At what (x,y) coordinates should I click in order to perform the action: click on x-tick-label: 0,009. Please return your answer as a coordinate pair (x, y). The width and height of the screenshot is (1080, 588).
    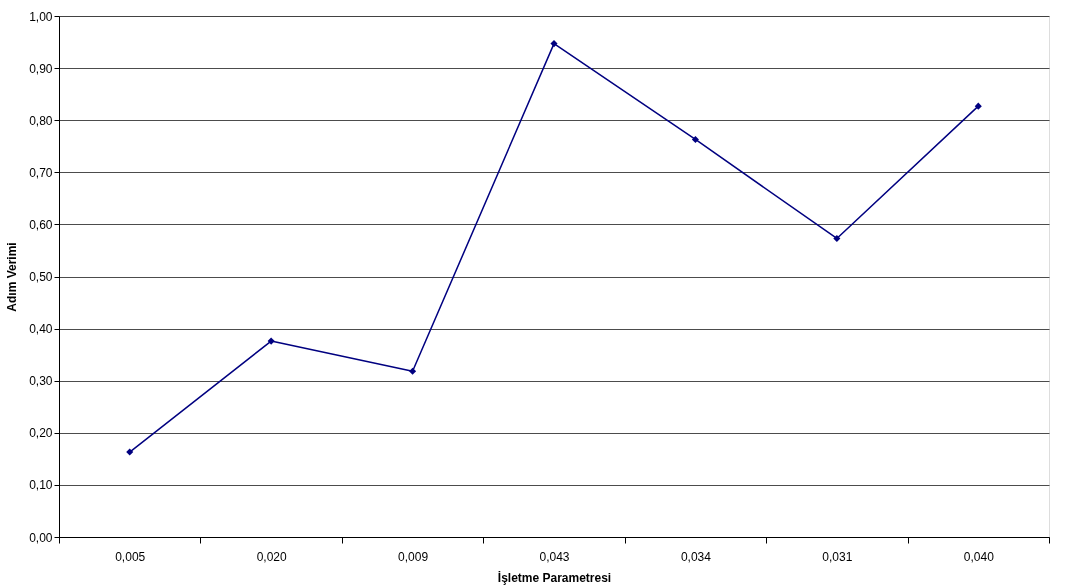
    Looking at the image, I should click on (413, 556).